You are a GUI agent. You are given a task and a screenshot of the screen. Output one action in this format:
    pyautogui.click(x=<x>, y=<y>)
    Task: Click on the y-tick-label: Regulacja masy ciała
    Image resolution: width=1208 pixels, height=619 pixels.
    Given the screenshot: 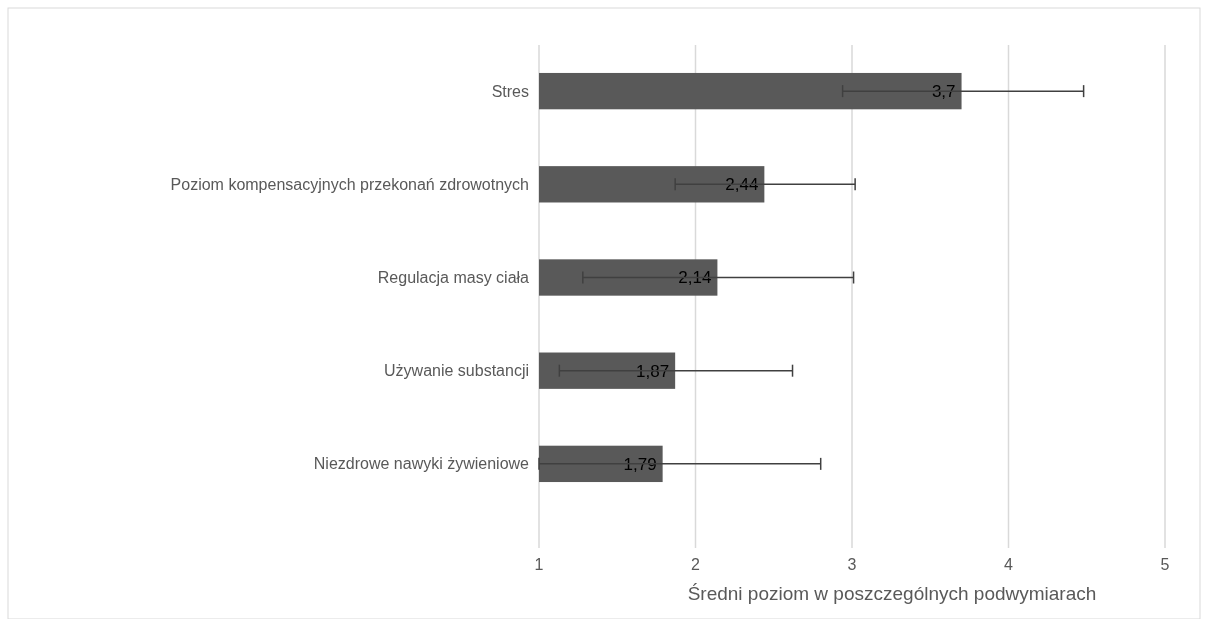 What is the action you would take?
    pyautogui.click(x=453, y=278)
    